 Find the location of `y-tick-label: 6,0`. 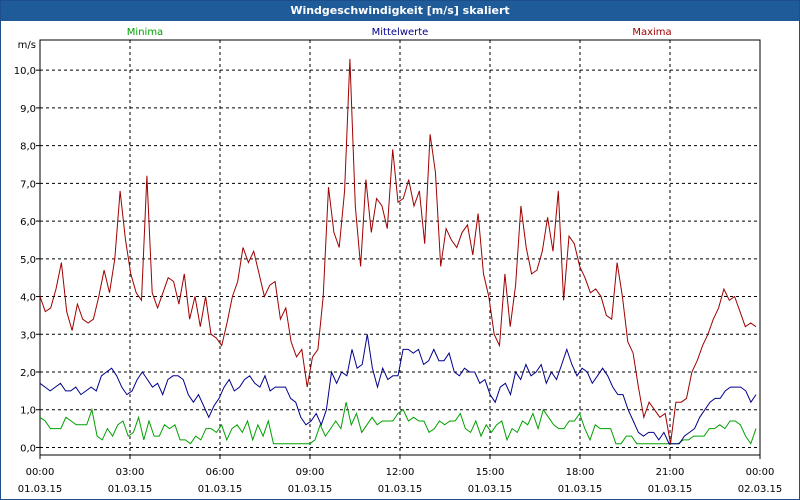

y-tick-label: 6,0 is located at coordinates (28, 222).